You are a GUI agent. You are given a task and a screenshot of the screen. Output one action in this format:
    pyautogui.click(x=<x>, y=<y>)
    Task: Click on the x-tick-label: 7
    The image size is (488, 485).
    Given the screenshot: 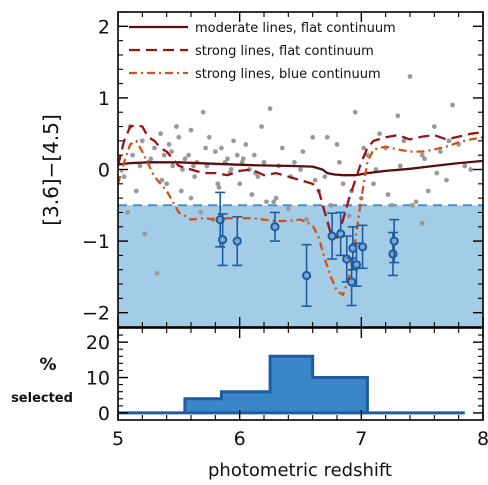 What is the action you would take?
    pyautogui.click(x=361, y=439)
    